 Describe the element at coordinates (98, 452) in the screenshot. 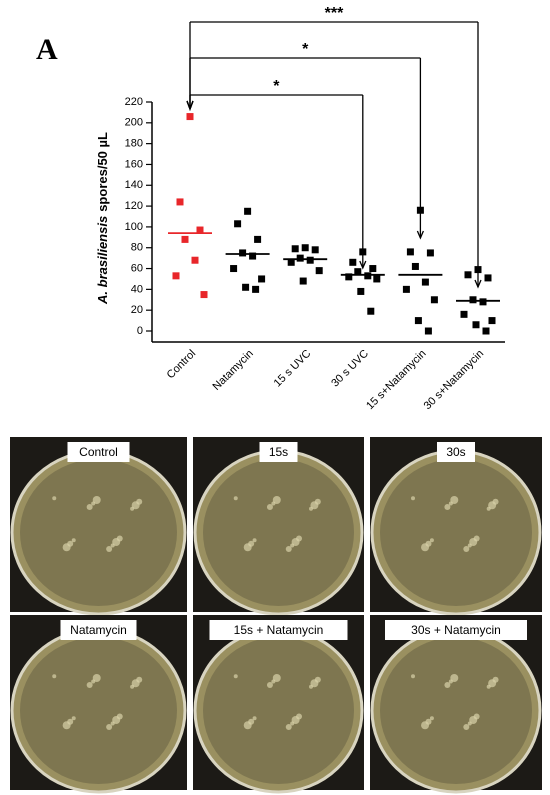

I see `photo-label: Control` at that location.